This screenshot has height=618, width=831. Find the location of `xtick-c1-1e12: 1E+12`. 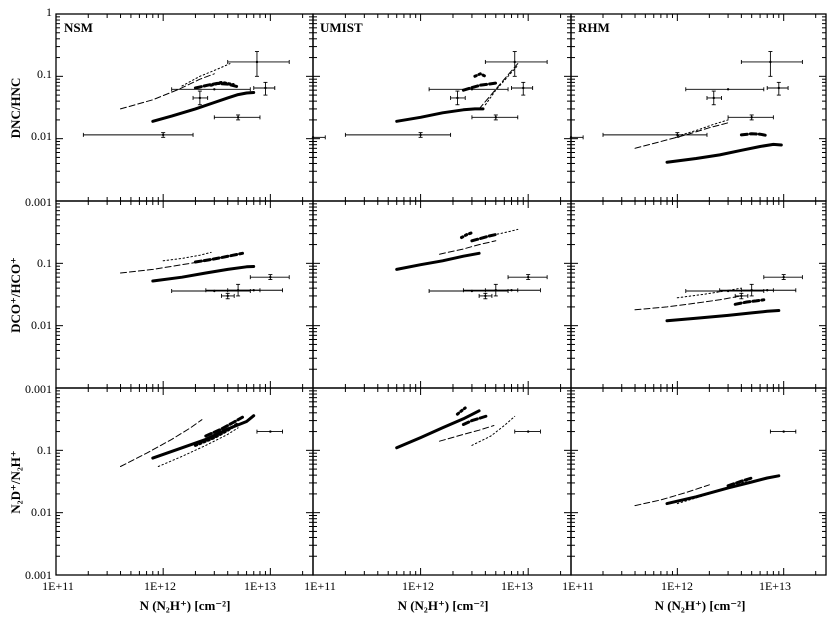

xtick-c1-1e12: 1E+12 is located at coordinates (418, 586).